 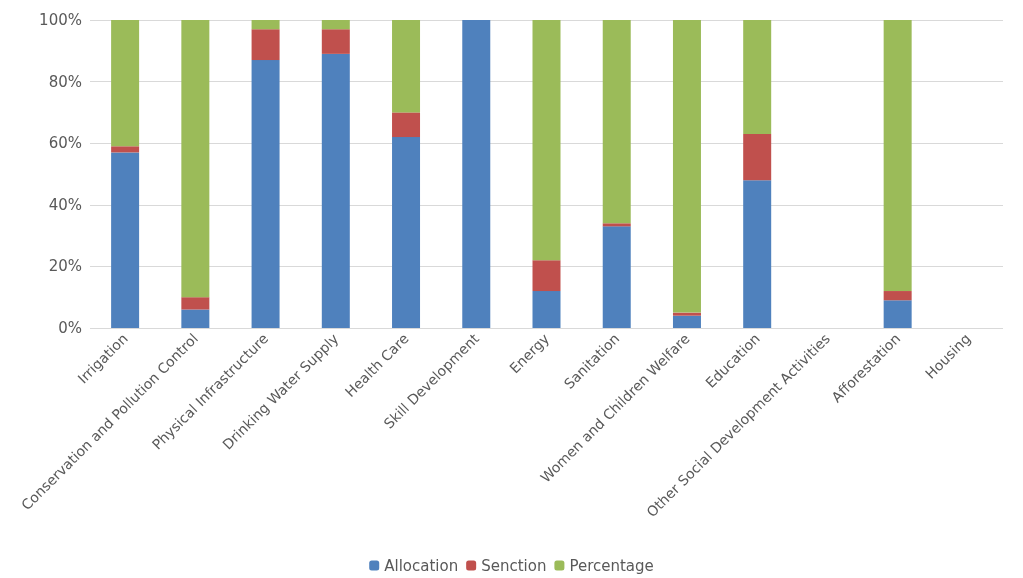 What do you see at coordinates (65, 81) in the screenshot?
I see `y-tick-label: 80%` at bounding box center [65, 81].